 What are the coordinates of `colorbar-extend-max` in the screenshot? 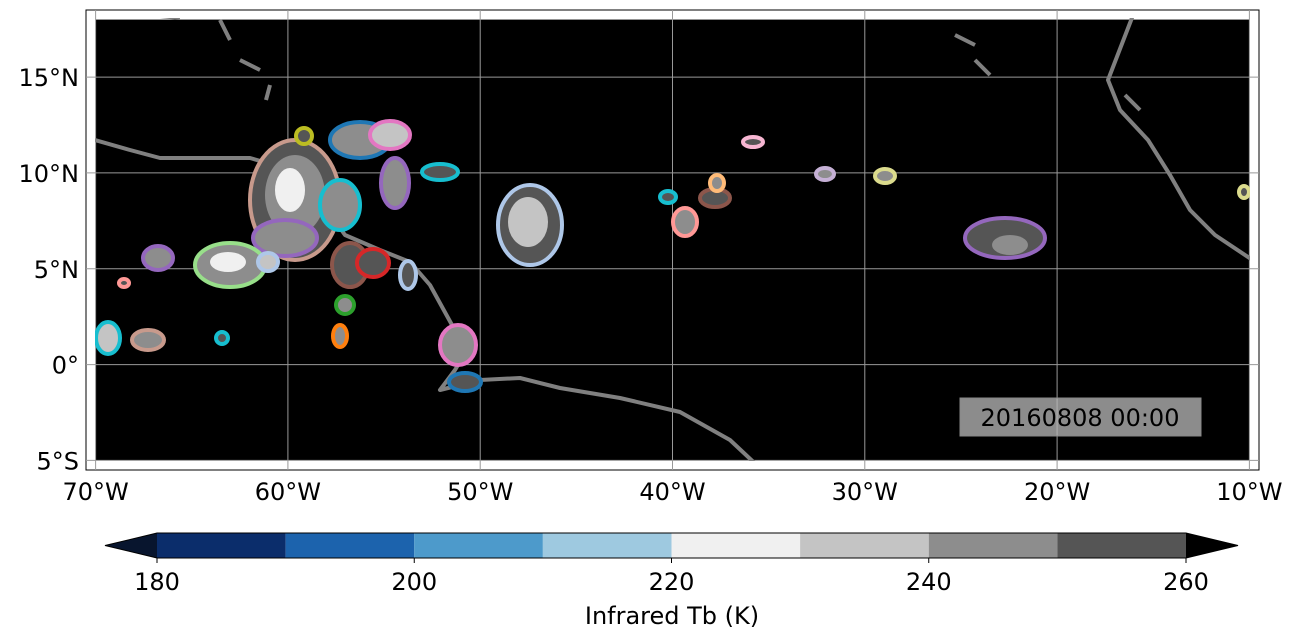 It's located at (1212, 545).